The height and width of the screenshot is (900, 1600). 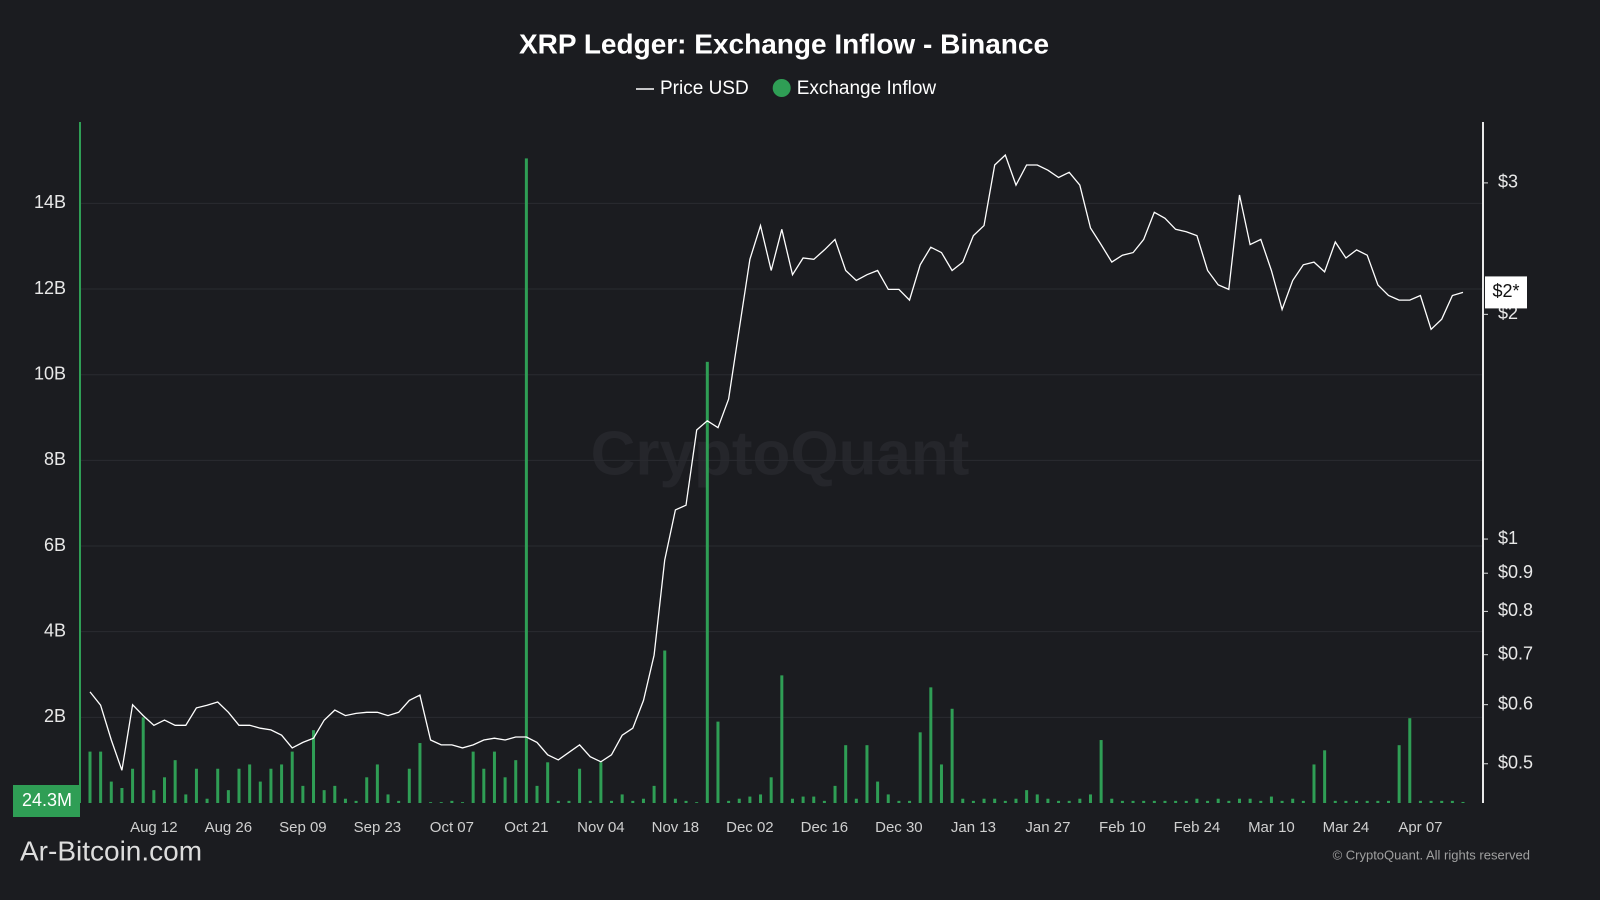 I want to click on y2-tick-label: $0.9, so click(x=1515, y=572).